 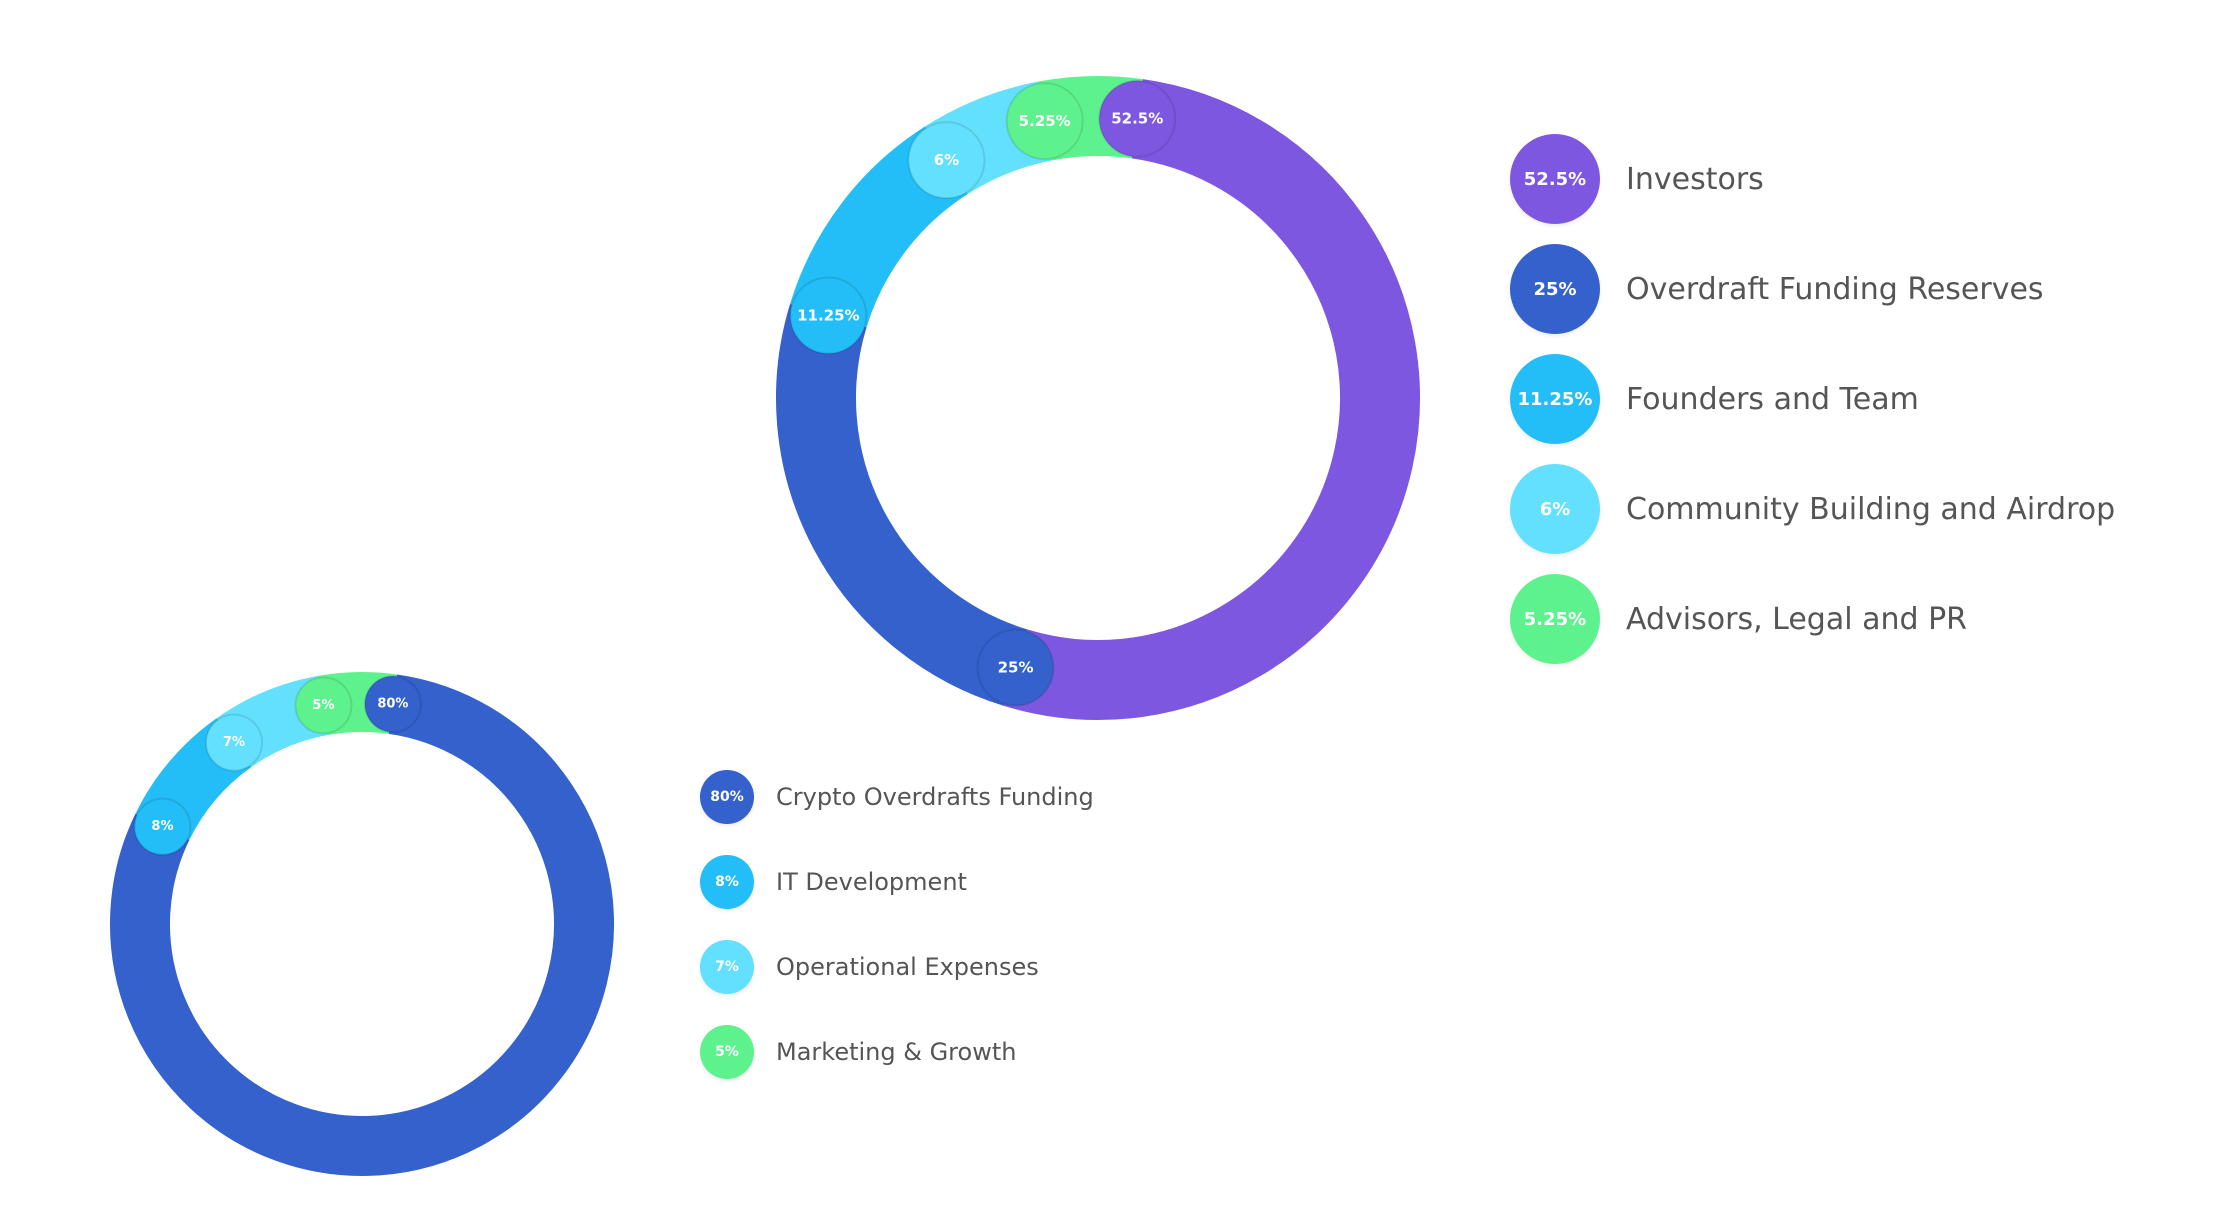 I want to click on segment-badge-overdraft-funding-reserves, so click(x=1015, y=667).